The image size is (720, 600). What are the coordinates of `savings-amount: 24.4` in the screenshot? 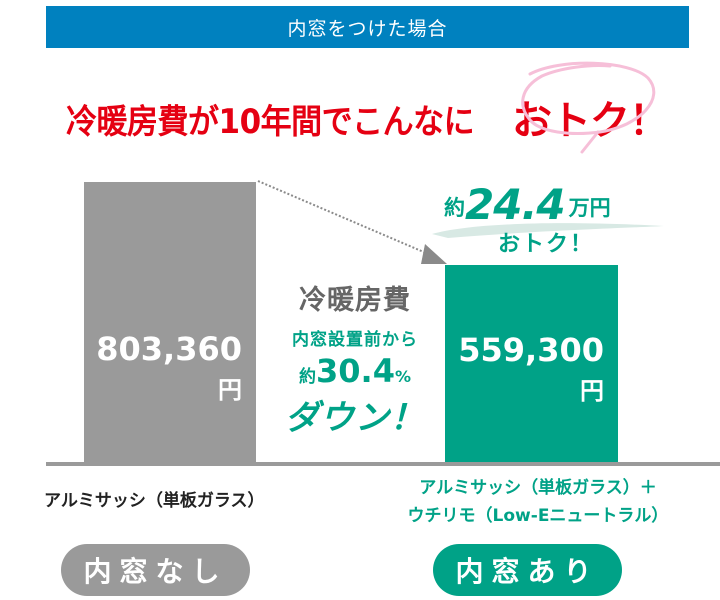 It's located at (515, 204).